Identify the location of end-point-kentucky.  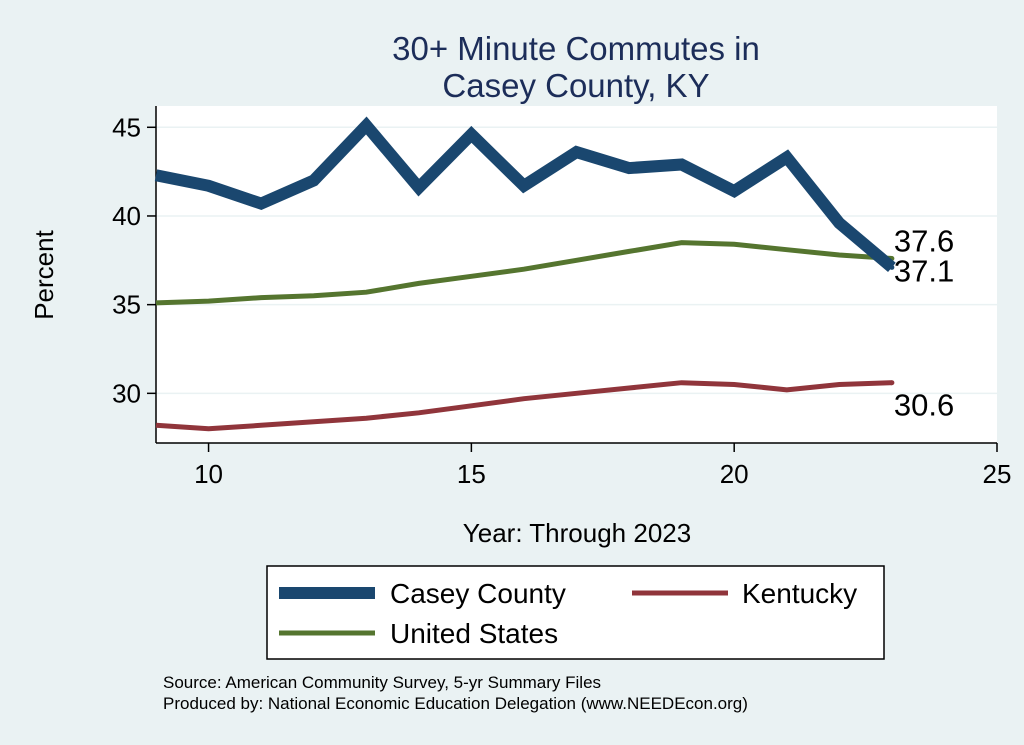
(892, 383).